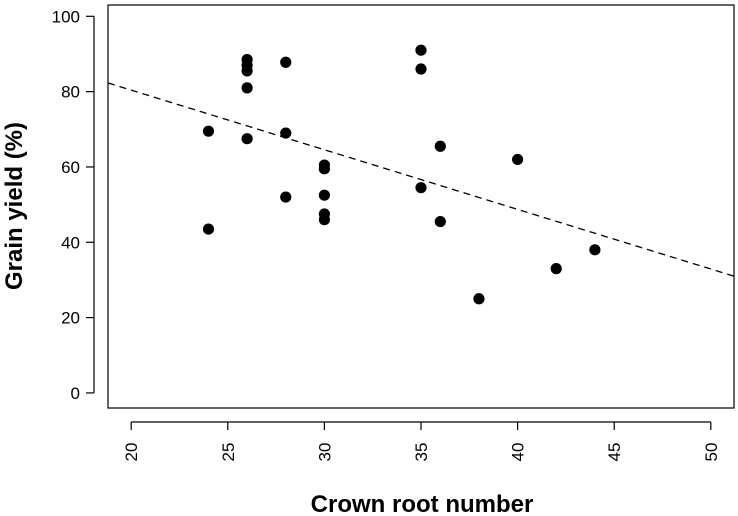  What do you see at coordinates (14, 206) in the screenshot?
I see `y-axis-title: Grain yield (%)` at bounding box center [14, 206].